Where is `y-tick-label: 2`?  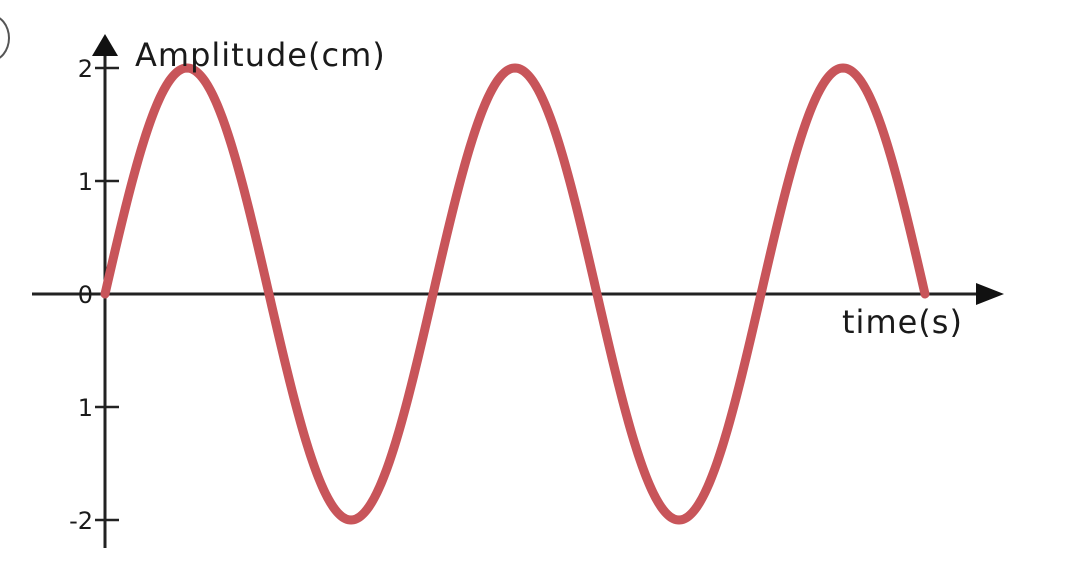 y-tick-label: 2 is located at coordinates (85, 69).